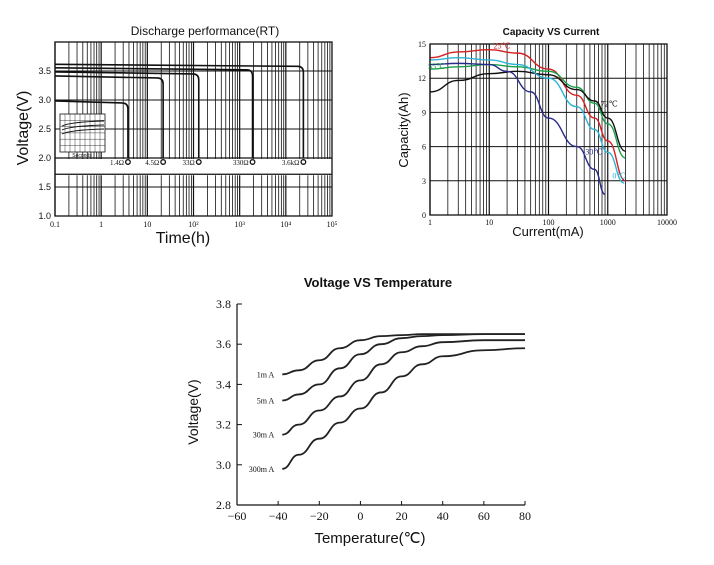 This screenshot has height=565, width=714. Describe the element at coordinates (548, 231) in the screenshot. I see `capacity-x-label: Current(mA)` at that location.